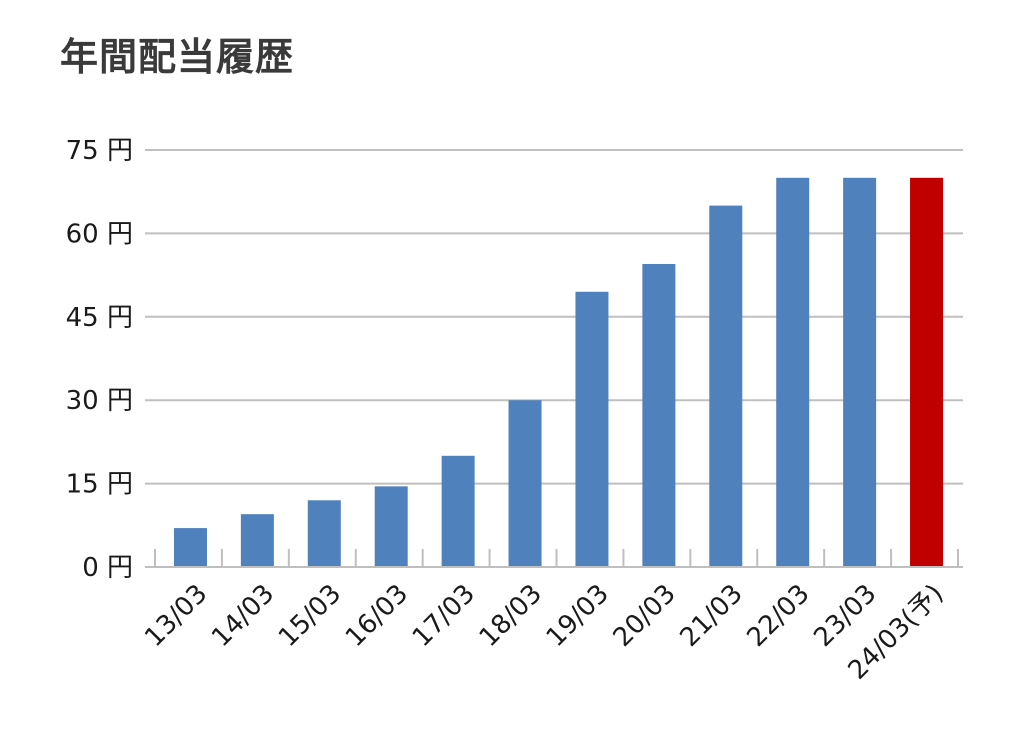  Describe the element at coordinates (310, 616) in the screenshot. I see `x-tick-label: 15/03` at that location.